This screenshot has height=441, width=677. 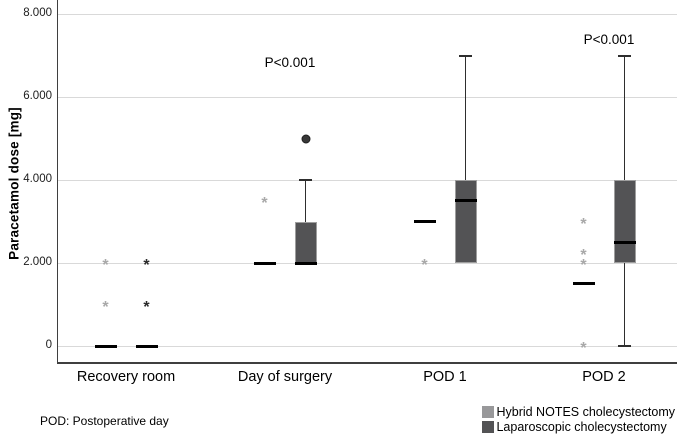 What do you see at coordinates (105, 346) in the screenshot?
I see `median-hybrid-notes-cholecystectomy-recovery-room` at bounding box center [105, 346].